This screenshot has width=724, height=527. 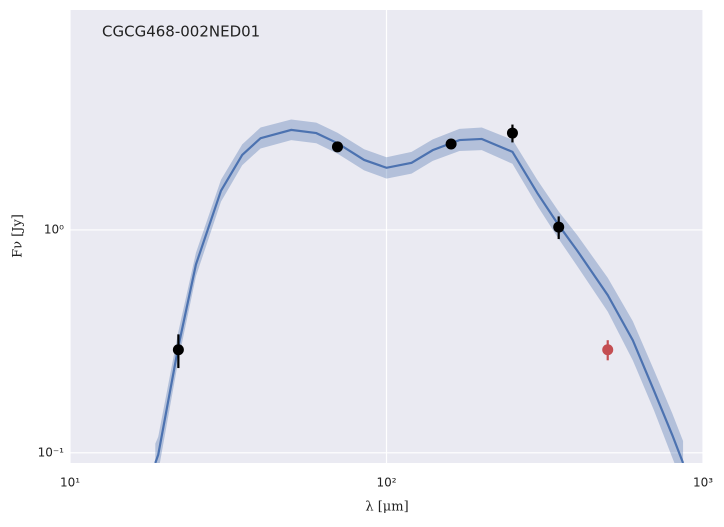 What do you see at coordinates (703, 483) in the screenshot?
I see `x-tick-label: 10³` at bounding box center [703, 483].